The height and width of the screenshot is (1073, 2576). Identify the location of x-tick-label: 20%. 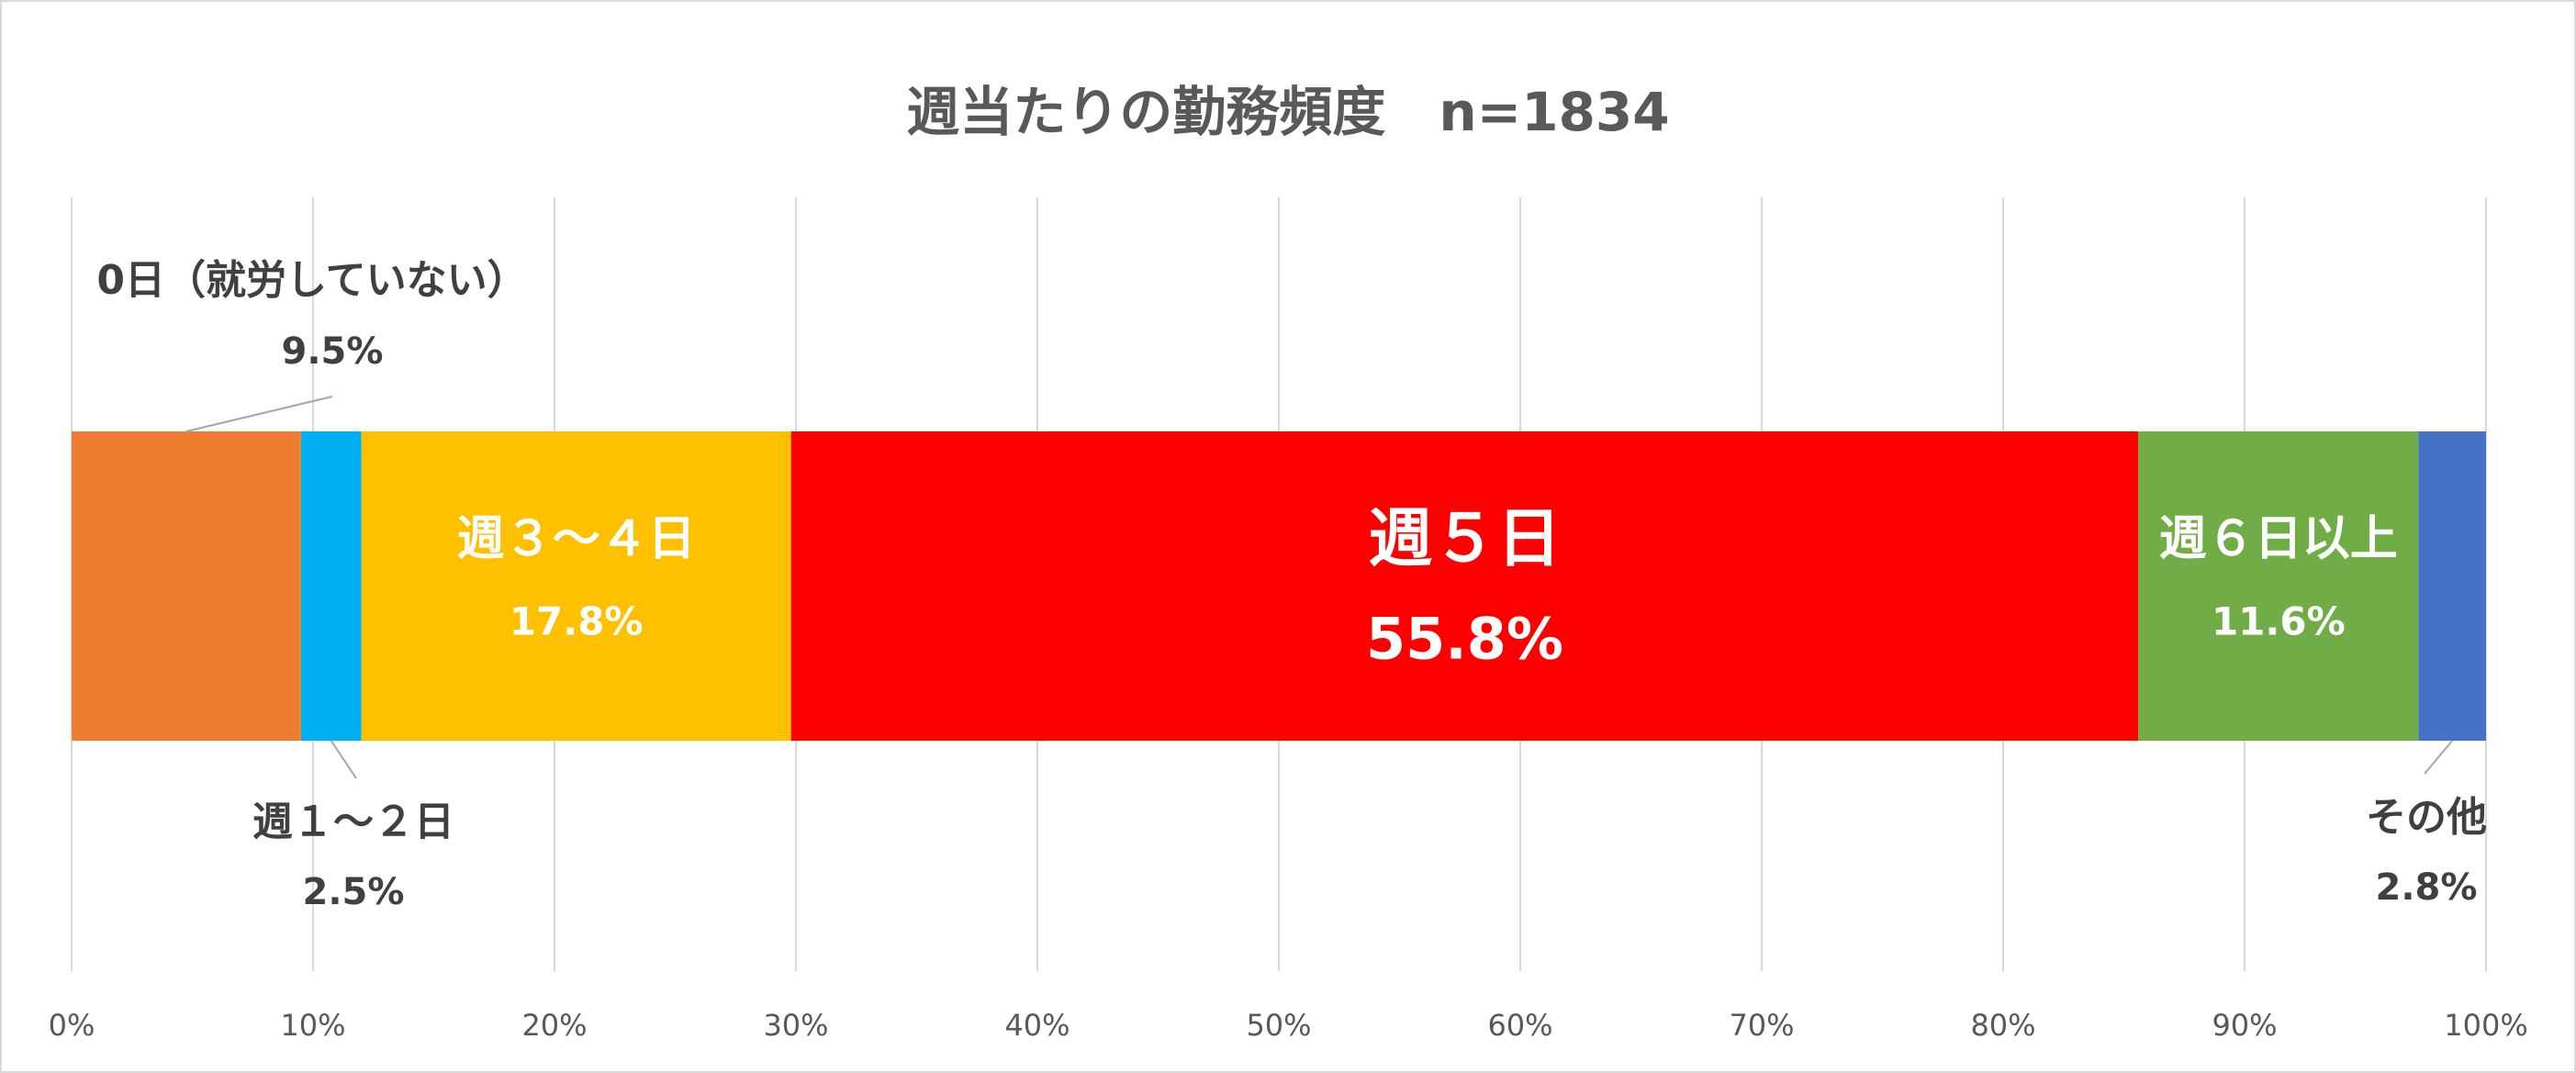
(554, 1025).